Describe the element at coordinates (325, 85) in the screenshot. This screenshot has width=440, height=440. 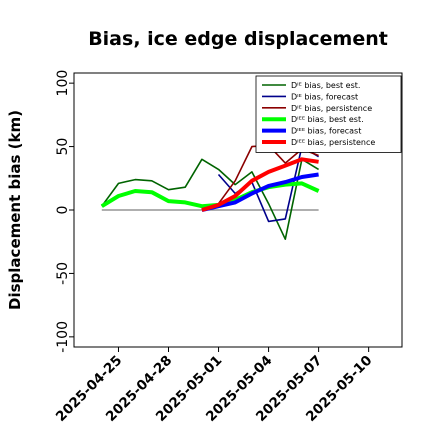
I see `legend-entry: Dᴵᴱ bias, best est.` at that location.